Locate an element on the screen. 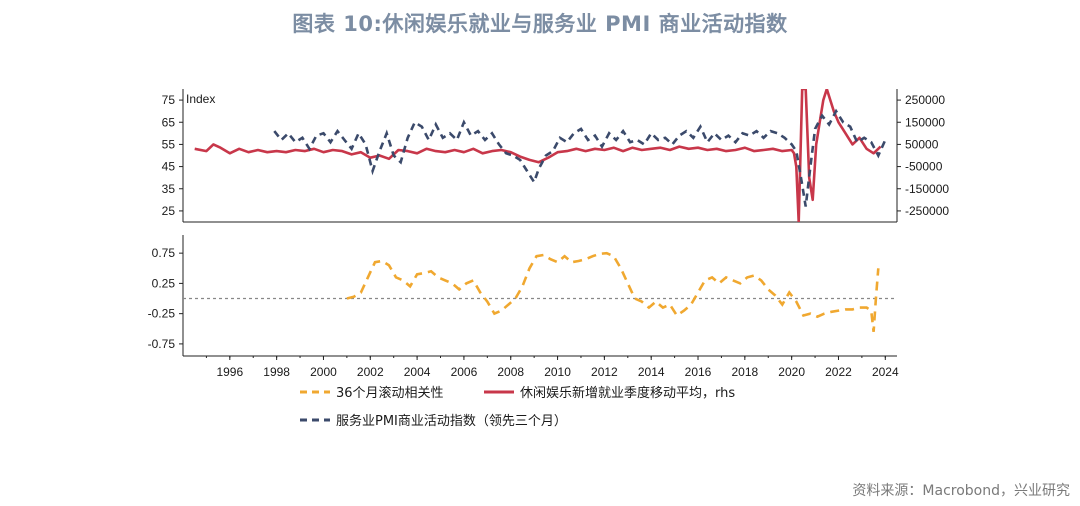 The height and width of the screenshot is (506, 1080). source-note: 资料来源：Macrobond，兴业研究 is located at coordinates (961, 491).